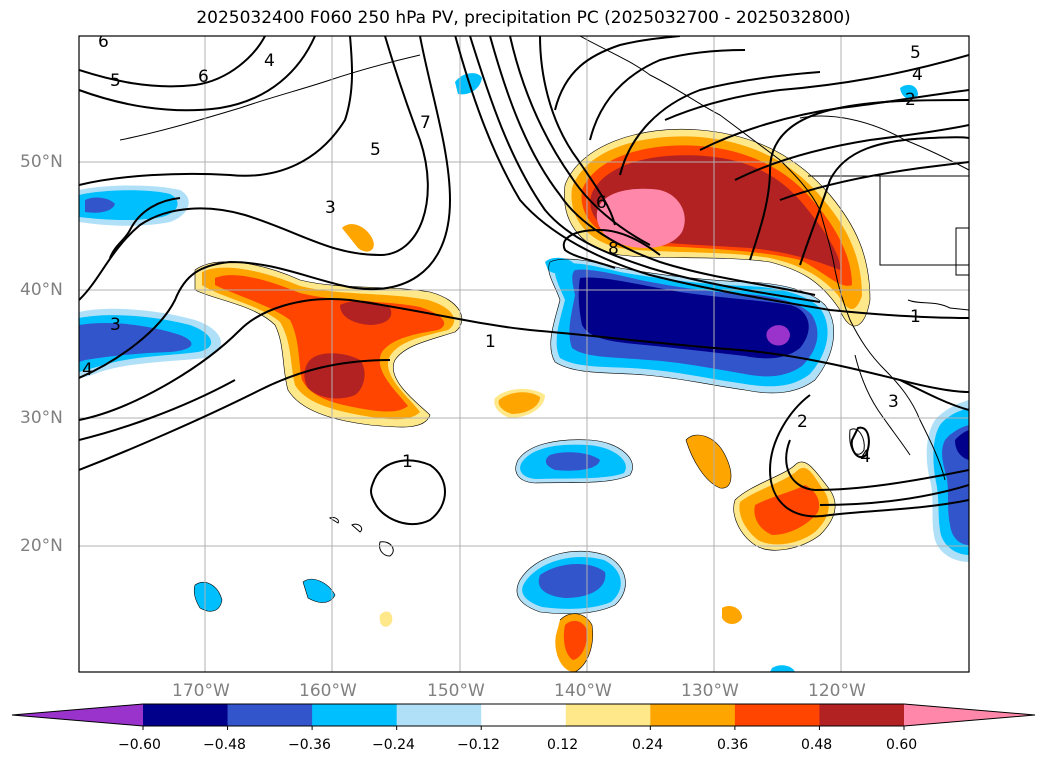 Image resolution: width=1047 pixels, height=765 pixels. Describe the element at coordinates (77, 715) in the screenshot. I see `colorbar-extend-low` at that location.